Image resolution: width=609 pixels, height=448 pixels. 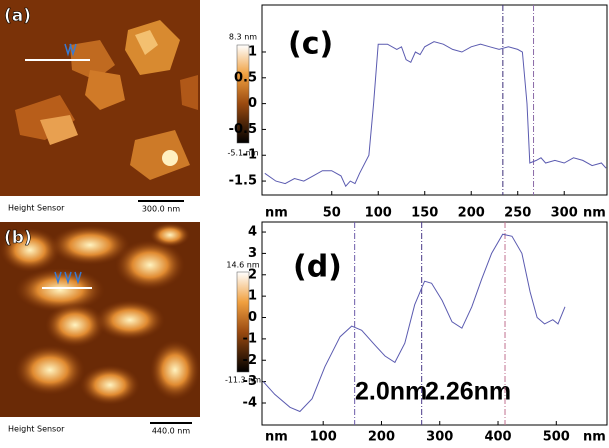 What do you see at coordinates (242, 265) in the screenshot?
I see `color-max: 14.6 nm` at bounding box center [242, 265].